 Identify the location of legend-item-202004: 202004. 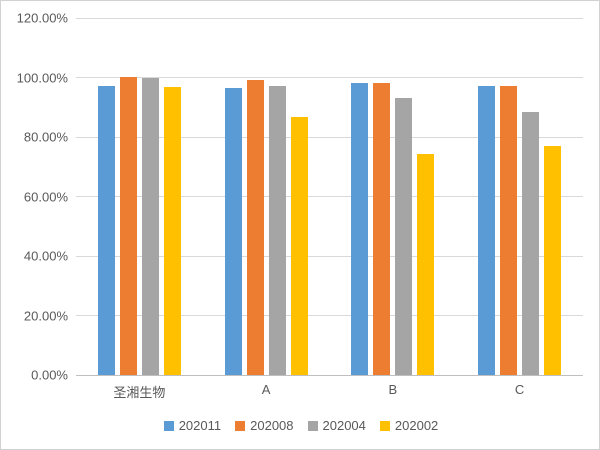
(336, 425).